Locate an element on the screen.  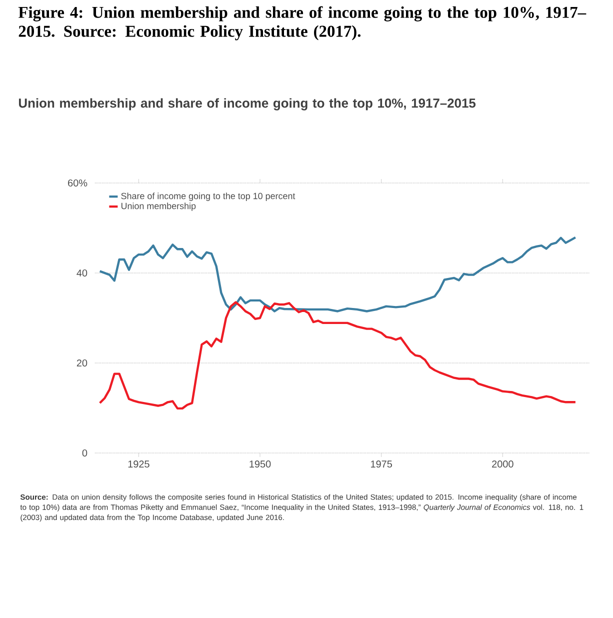
chart-subtitle: Union membership and share of income going to the top 10%, 1917–2015 is located at coordinates (247, 104).